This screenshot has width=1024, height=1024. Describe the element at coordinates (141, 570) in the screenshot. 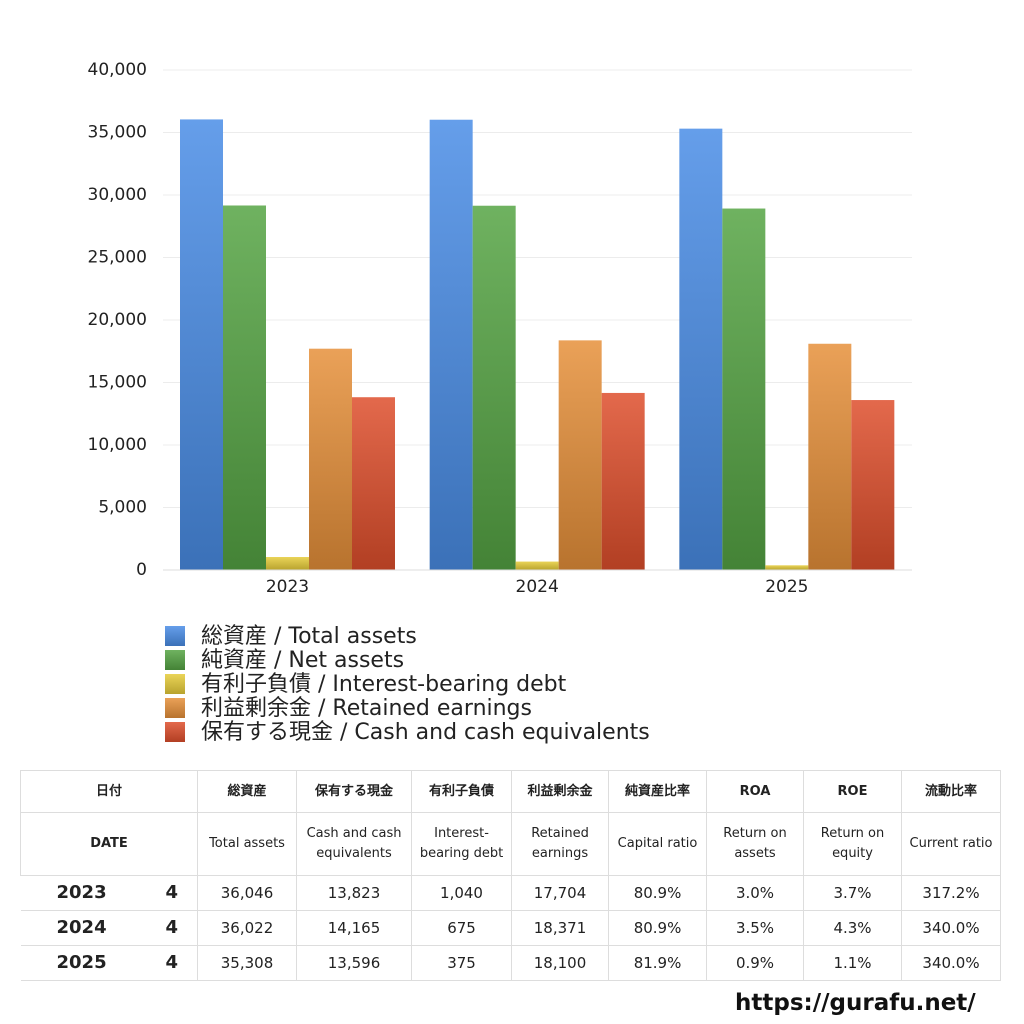

I see `y-tick-label: 0` at that location.